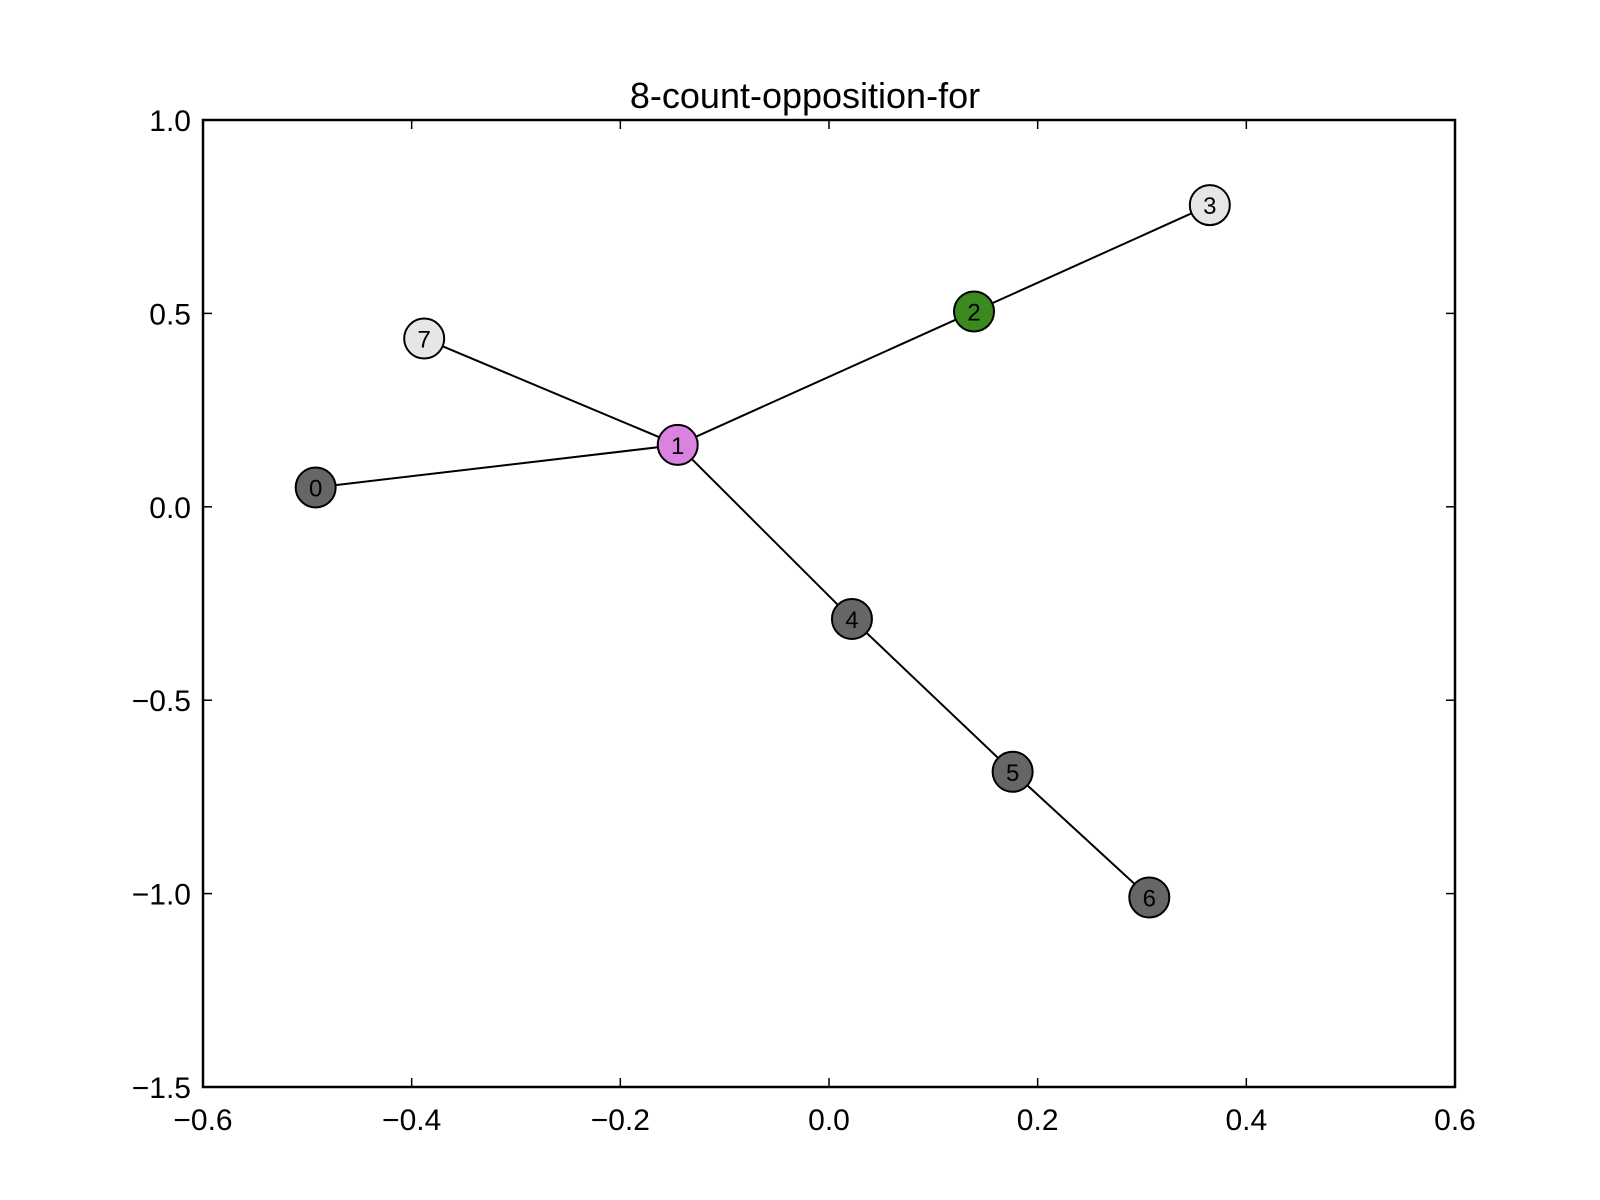 This screenshot has height=1200, width=1600. I want to click on node-label: 4, so click(851, 620).